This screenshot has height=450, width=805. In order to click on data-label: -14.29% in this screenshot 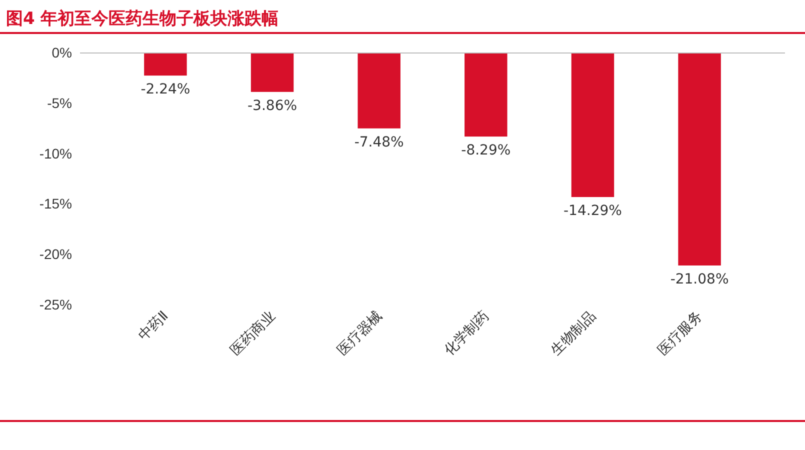, I will do `click(593, 211)`.